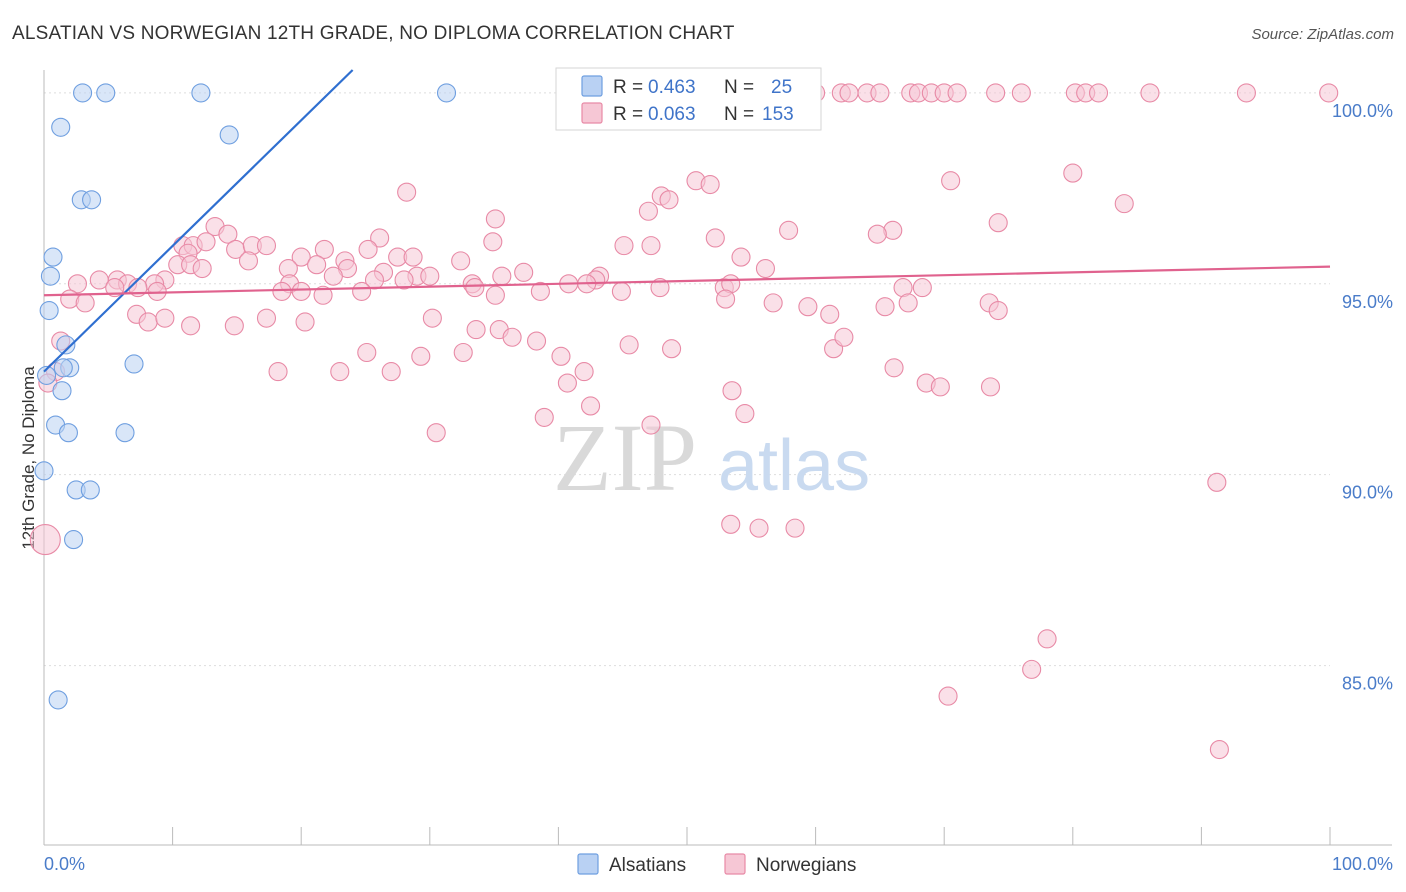 The image size is (1406, 892). What do you see at coordinates (688, 99) in the screenshot?
I see `stats-legend: R = 0.463 N = 25 R = 0.063 N = 153` at bounding box center [688, 99].